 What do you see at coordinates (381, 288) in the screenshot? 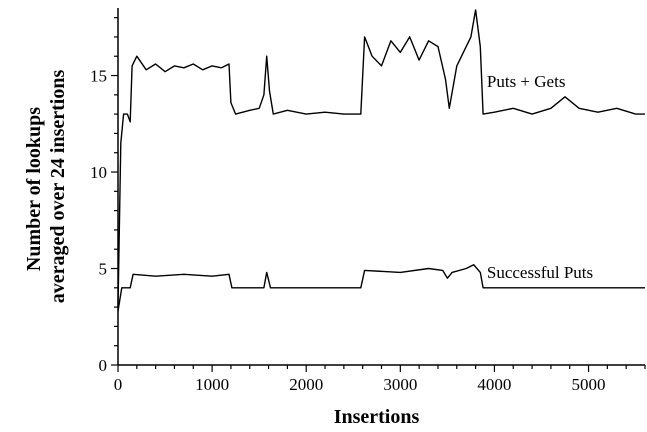
I see `series-line-successful-puts` at bounding box center [381, 288].